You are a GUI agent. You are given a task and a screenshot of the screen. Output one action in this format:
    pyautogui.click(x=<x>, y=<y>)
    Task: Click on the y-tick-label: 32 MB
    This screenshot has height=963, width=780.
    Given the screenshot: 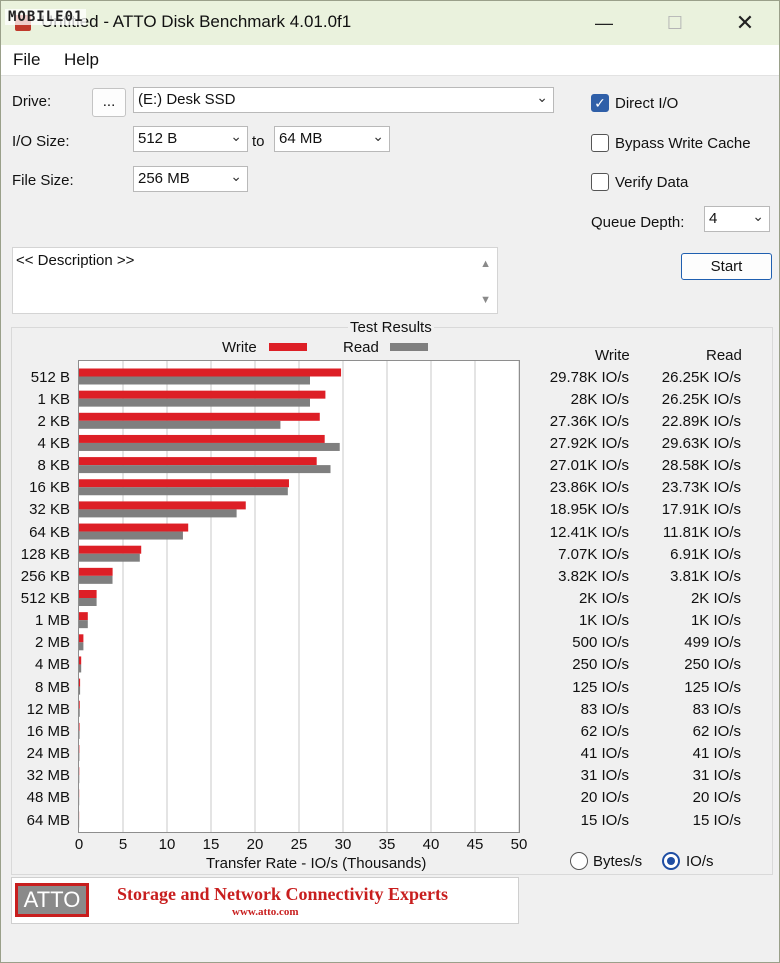 What is the action you would take?
    pyautogui.click(x=48, y=776)
    